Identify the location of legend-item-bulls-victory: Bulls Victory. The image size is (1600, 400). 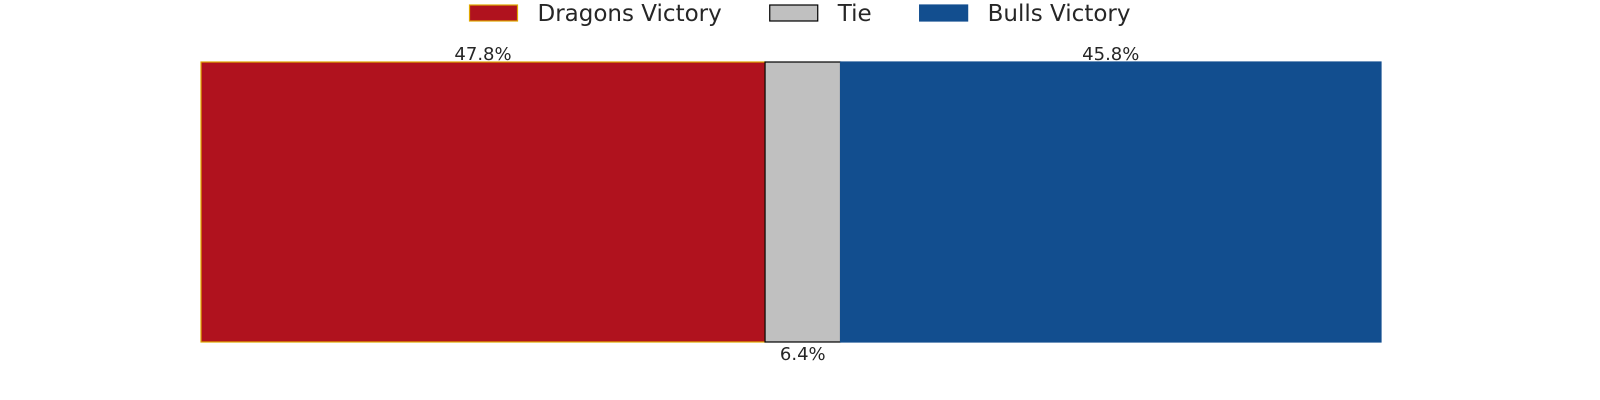
(1025, 14).